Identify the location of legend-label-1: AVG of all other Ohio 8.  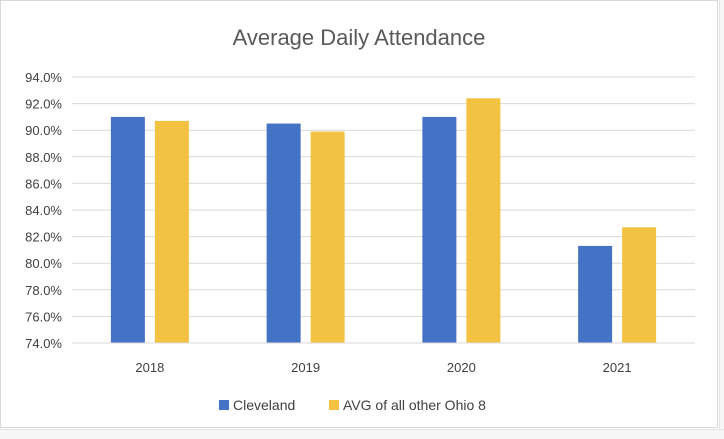
(414, 405).